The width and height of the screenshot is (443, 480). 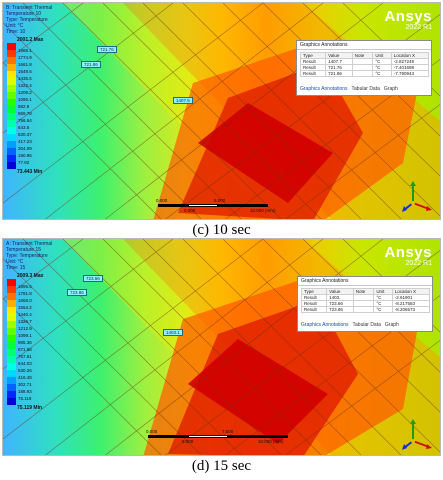 I want to click on legend-label: 1888.1, so click(x=25, y=50).